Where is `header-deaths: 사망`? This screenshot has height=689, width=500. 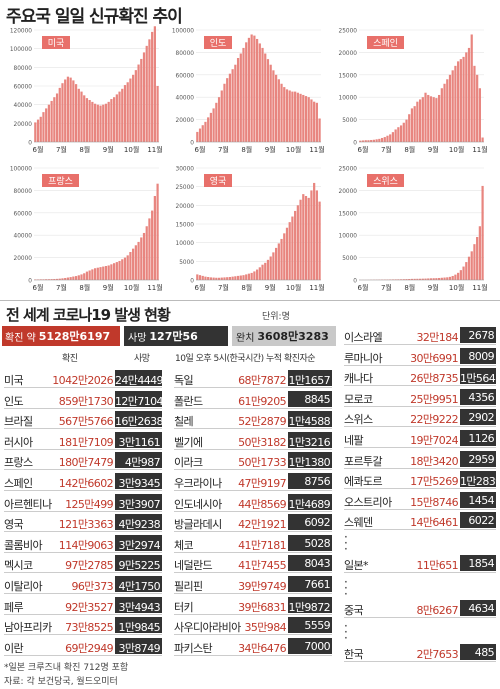 header-deaths: 사망 is located at coordinates (142, 359).